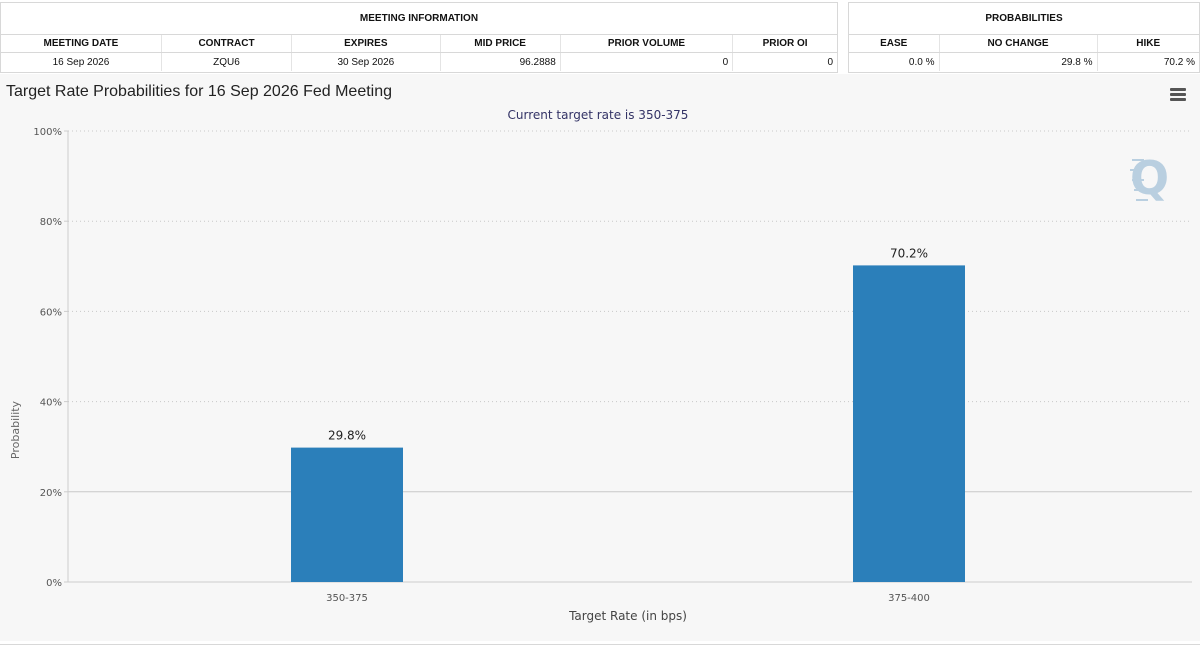  What do you see at coordinates (830, 62) in the screenshot?
I see `prior-oi-value: 0` at bounding box center [830, 62].